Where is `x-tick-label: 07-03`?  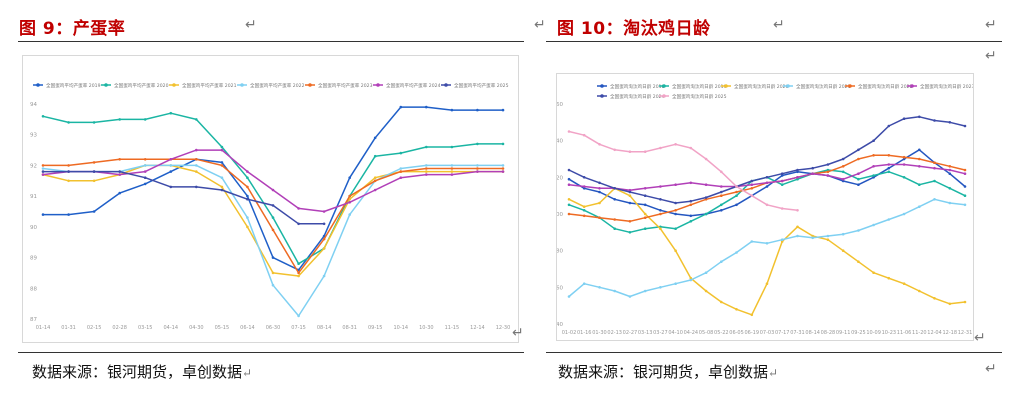 x-tick-label: 07-03 is located at coordinates (767, 333).